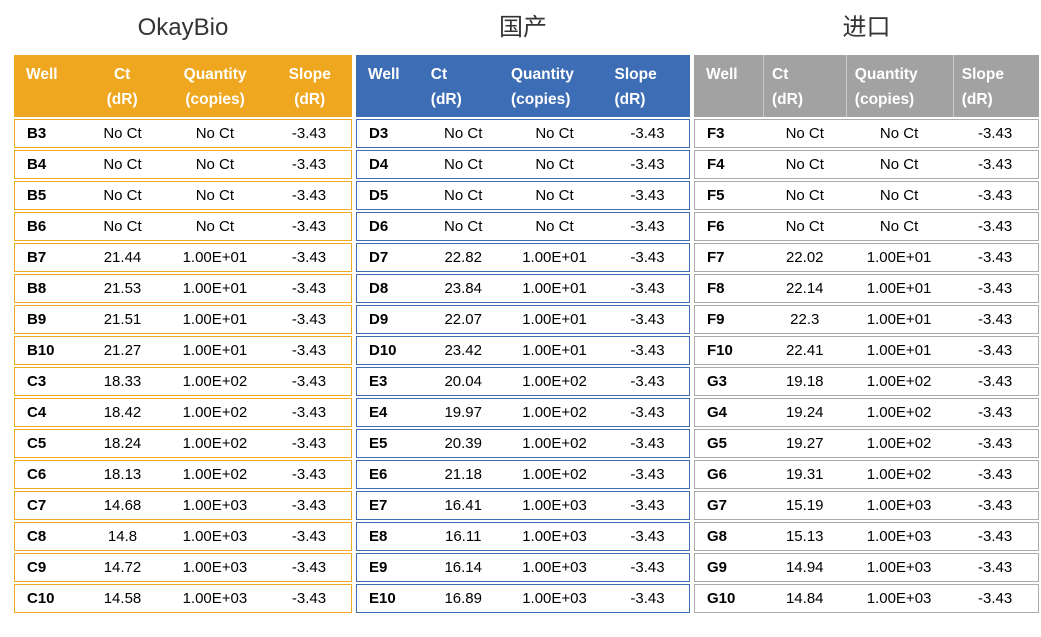 This screenshot has height=637, width=1041. I want to click on well-cell: G9, so click(717, 567).